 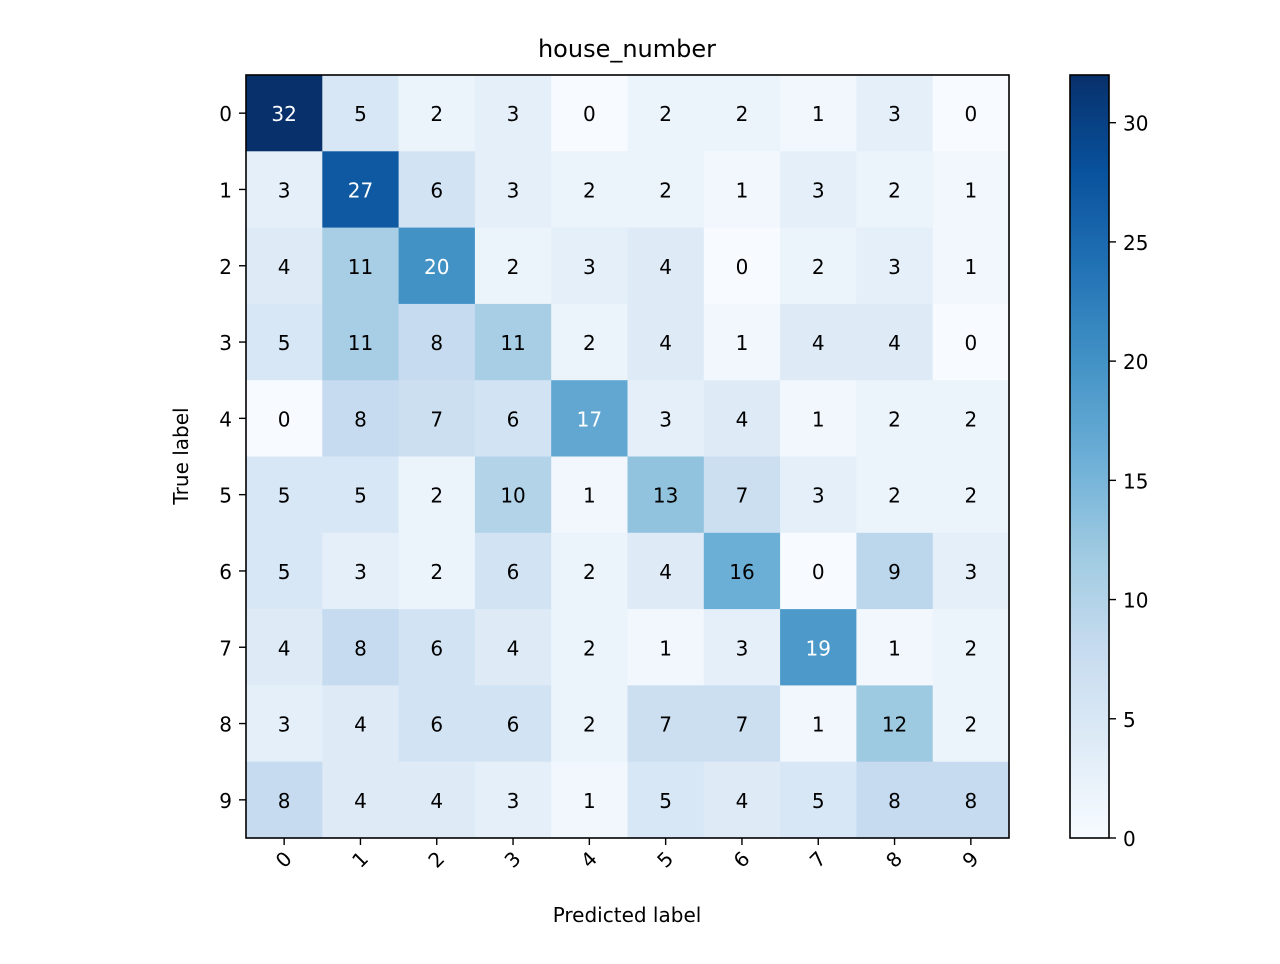 I want to click on colorbar-tick-label: 0, so click(x=1129, y=839).